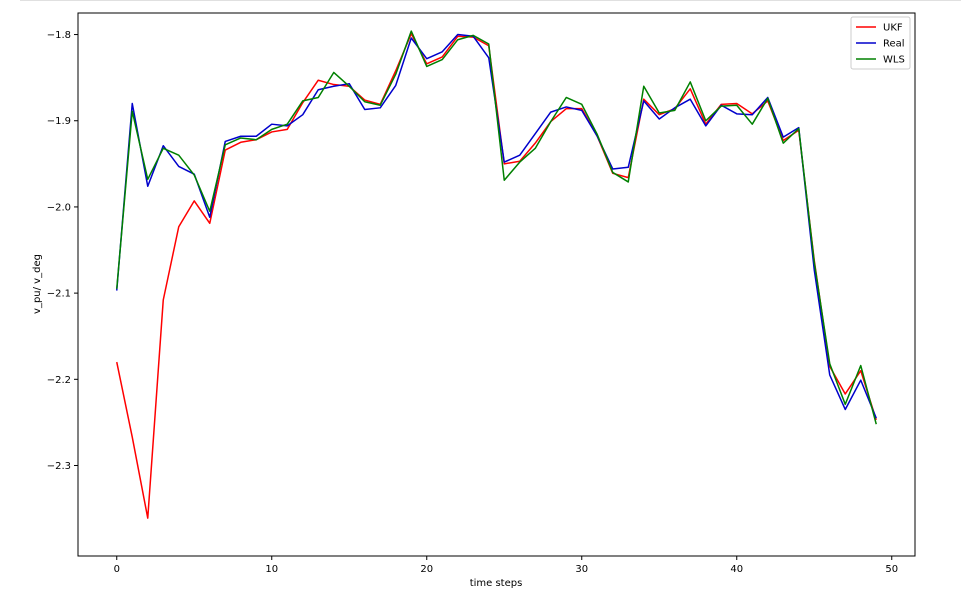 This screenshot has width=961, height=607. What do you see at coordinates (117, 569) in the screenshot?
I see `x-tick-label: 0` at bounding box center [117, 569].